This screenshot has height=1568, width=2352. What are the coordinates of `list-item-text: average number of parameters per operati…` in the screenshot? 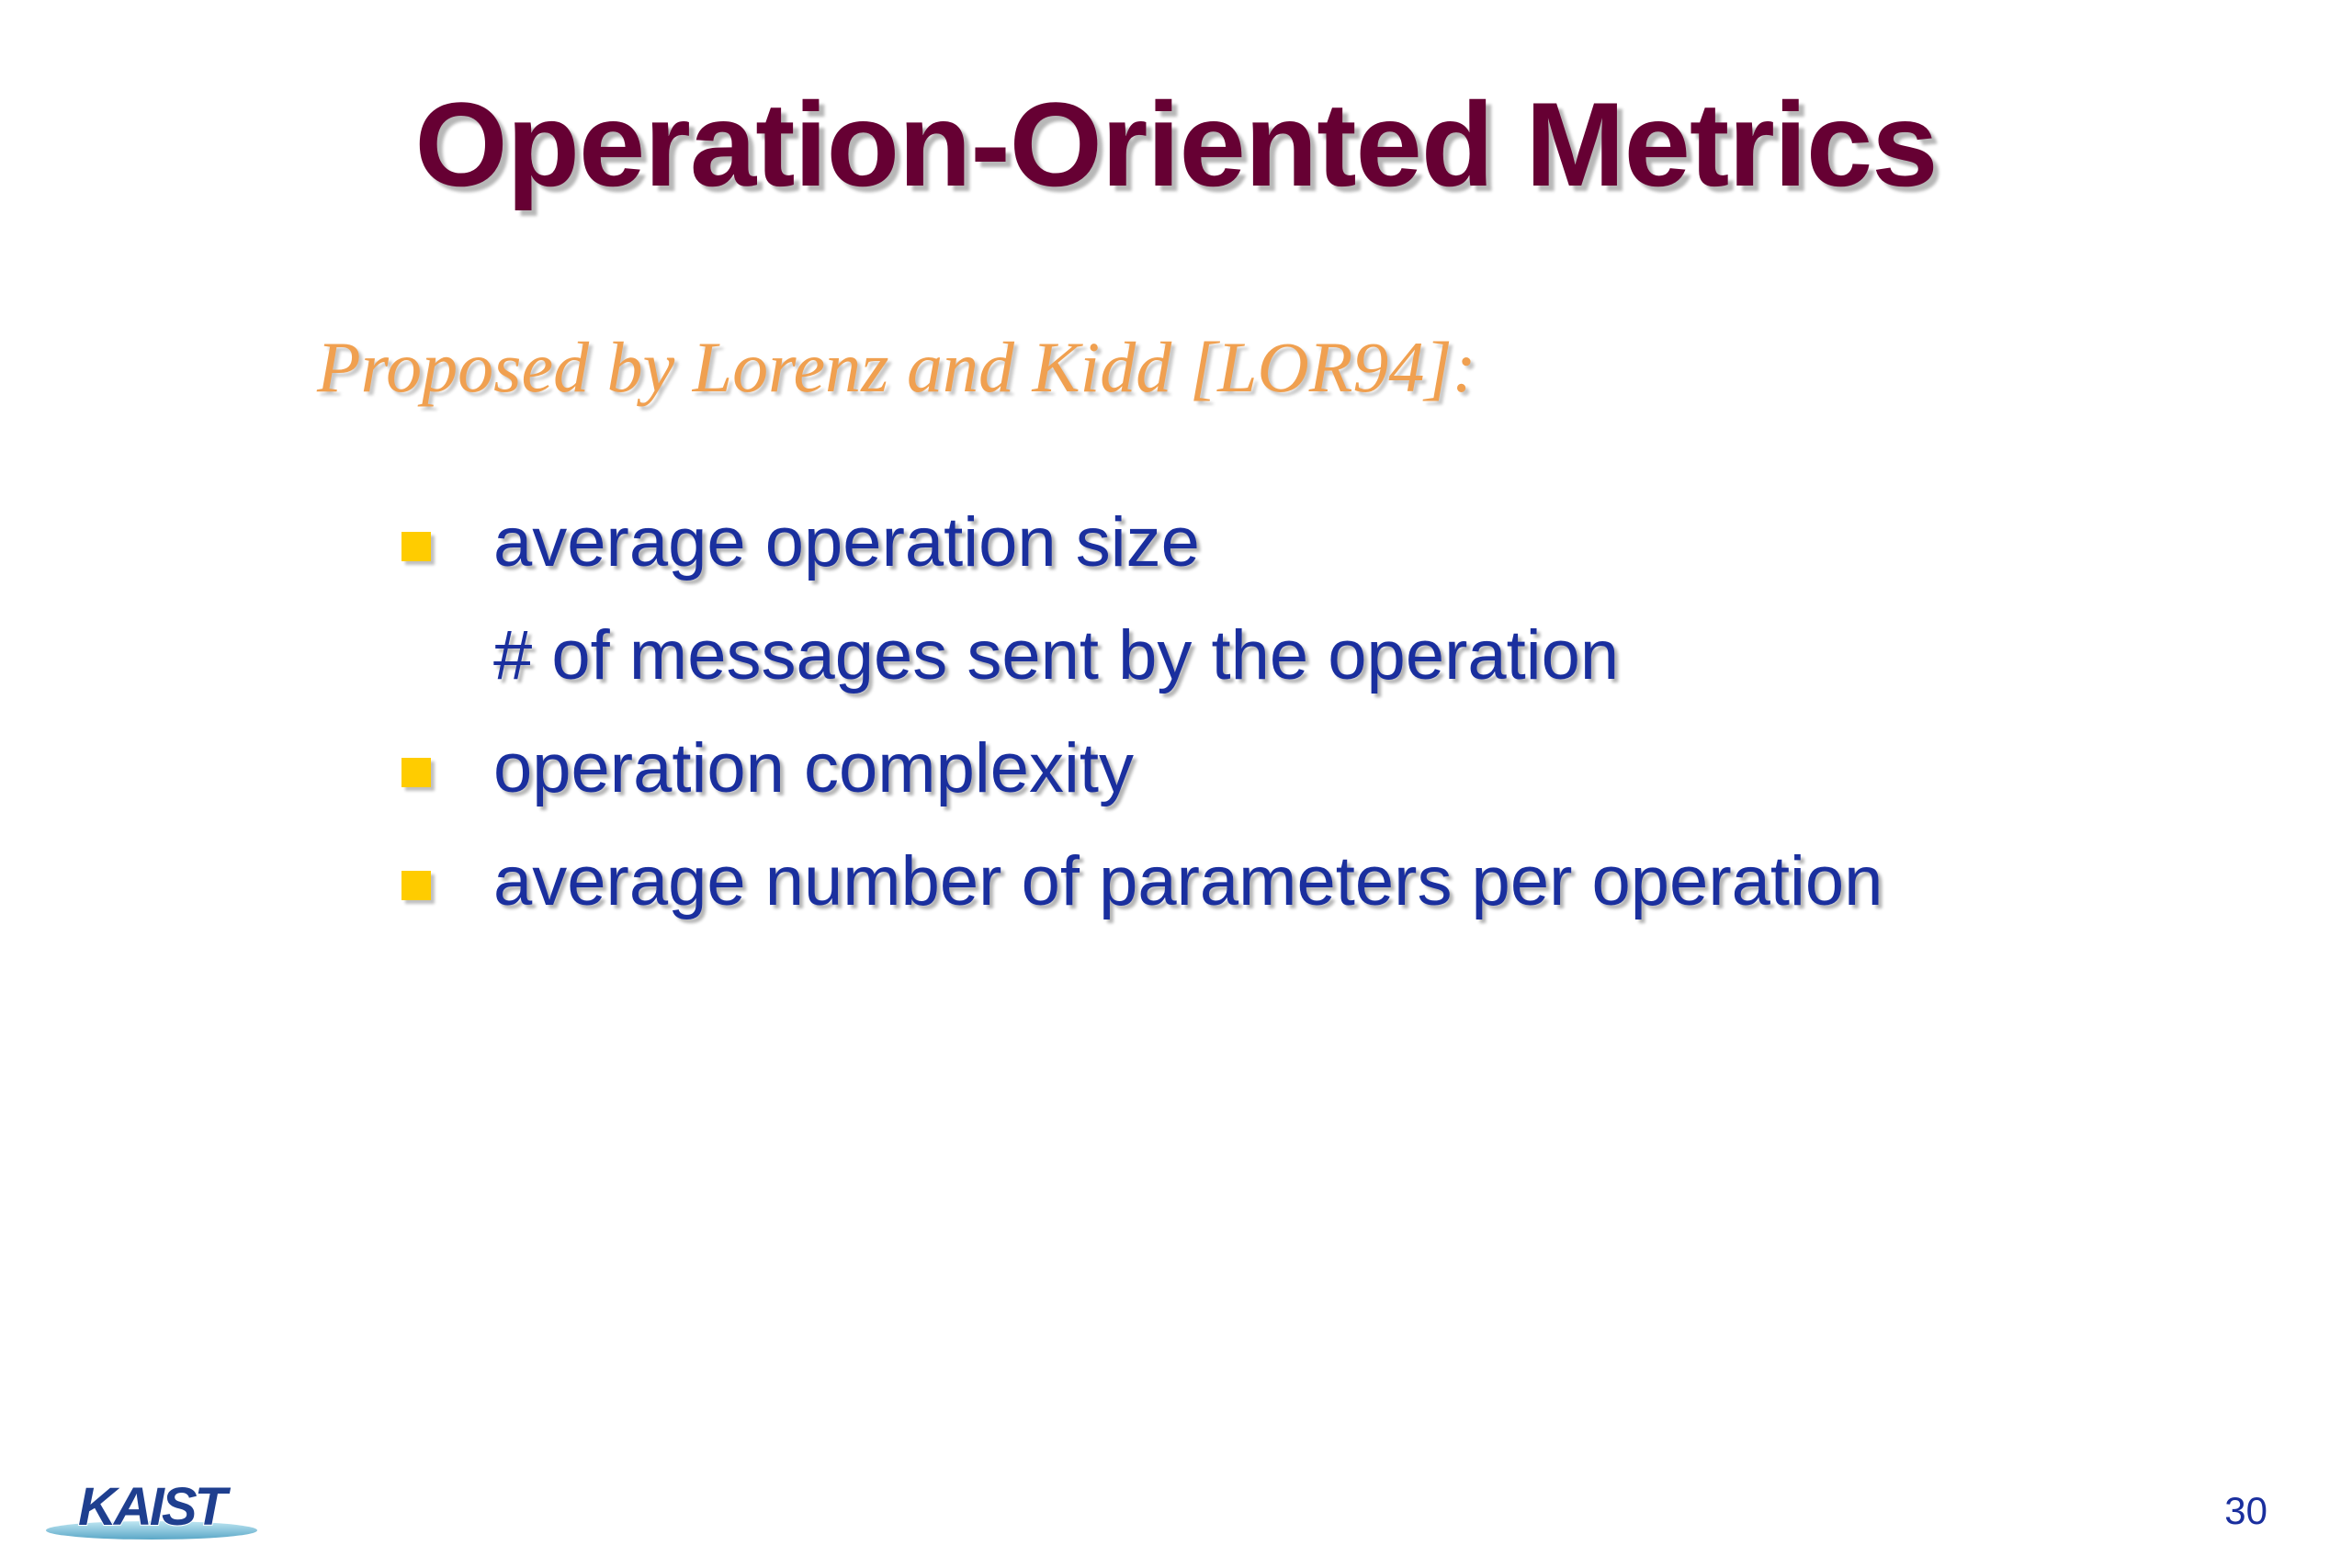 It's located at (1188, 881).